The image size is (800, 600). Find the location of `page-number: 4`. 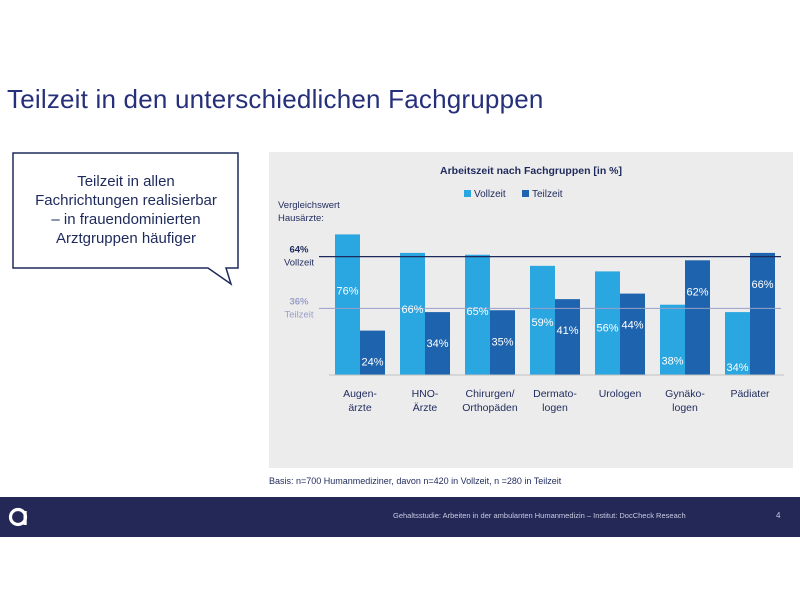

page-number: 4 is located at coordinates (778, 515).